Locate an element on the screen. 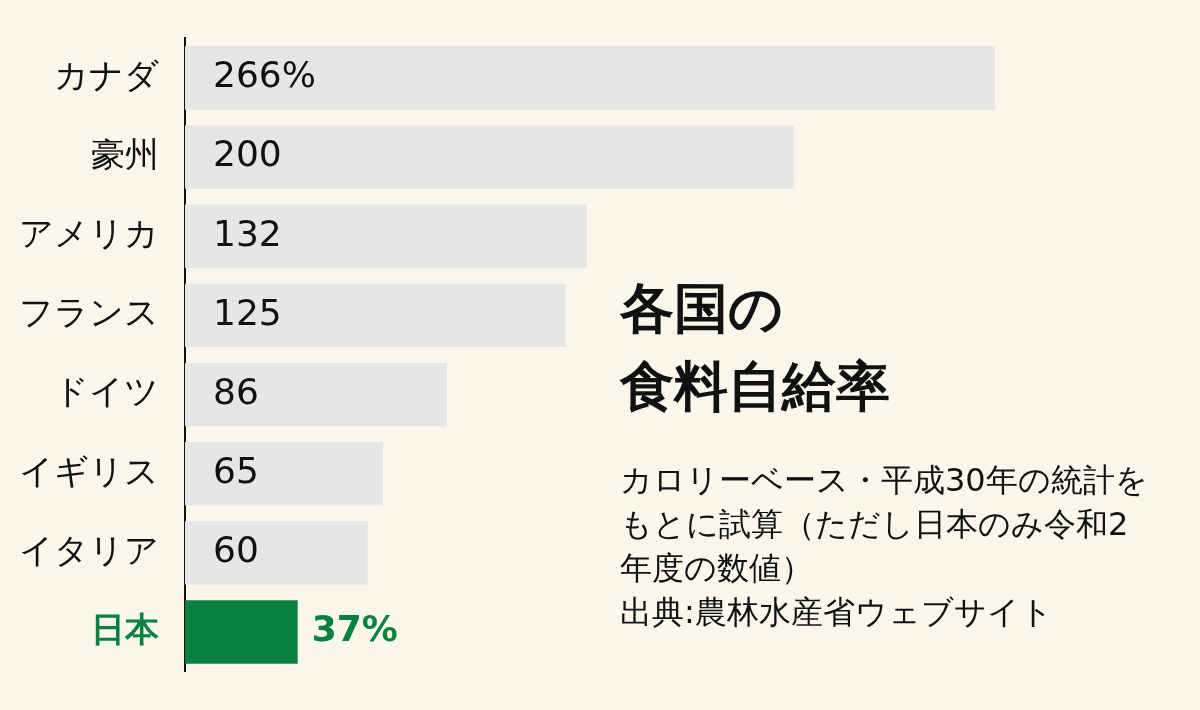 The image size is (1200, 710). data-label: 37% is located at coordinates (354, 629).